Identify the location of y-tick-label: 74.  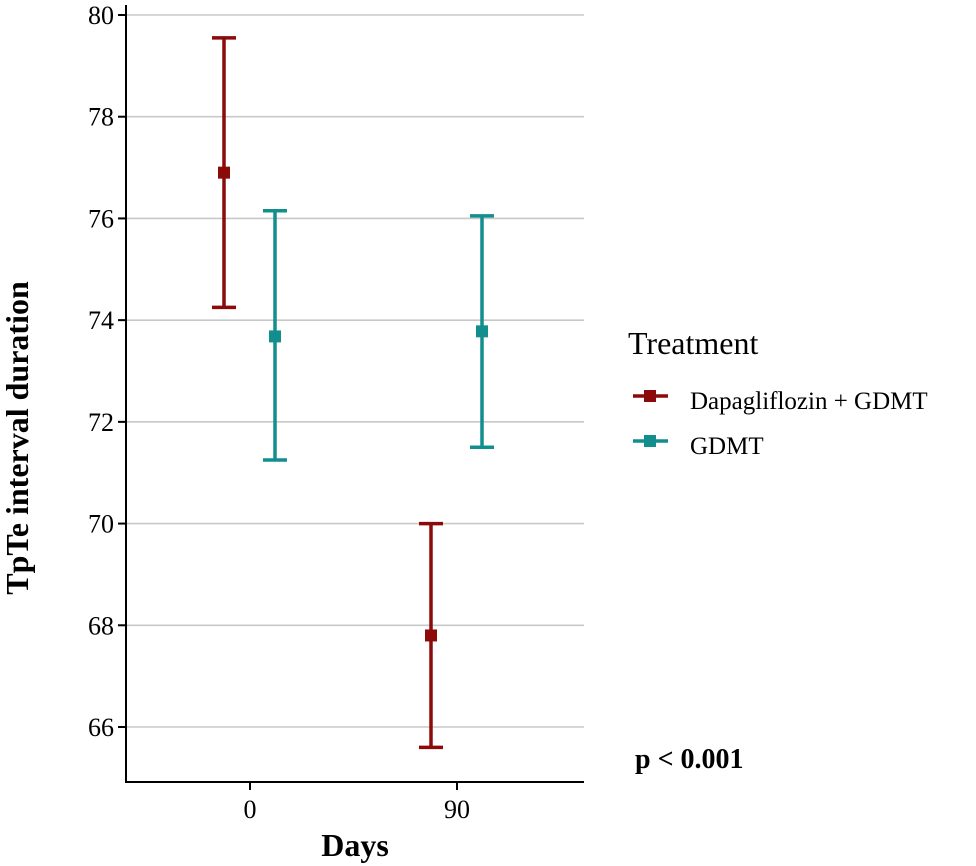
(101, 320).